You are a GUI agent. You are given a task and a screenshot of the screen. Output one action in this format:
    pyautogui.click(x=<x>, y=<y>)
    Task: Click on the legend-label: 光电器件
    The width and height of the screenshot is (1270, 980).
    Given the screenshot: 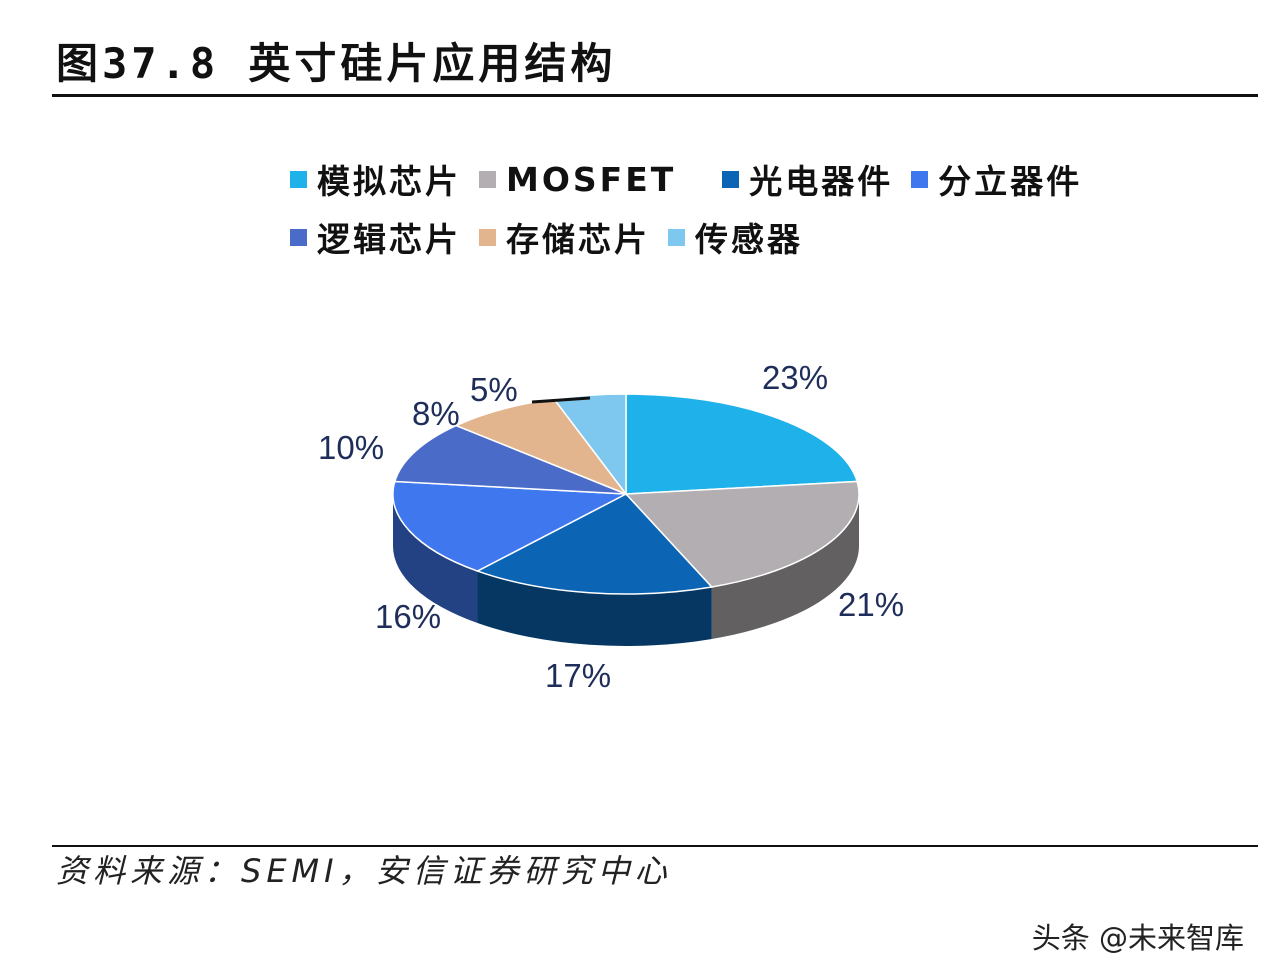 What is the action you would take?
    pyautogui.click(x=821, y=181)
    